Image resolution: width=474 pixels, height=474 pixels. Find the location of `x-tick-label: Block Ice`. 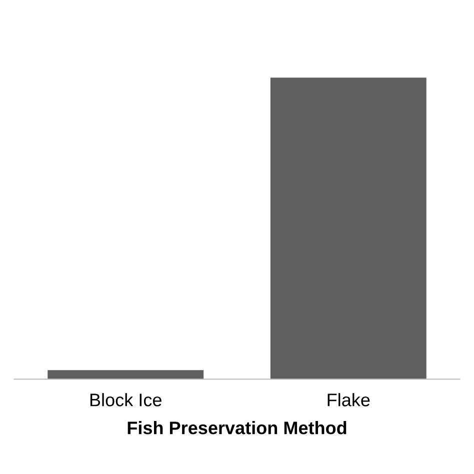

x-tick-label: Block Ice is located at coordinates (126, 399).